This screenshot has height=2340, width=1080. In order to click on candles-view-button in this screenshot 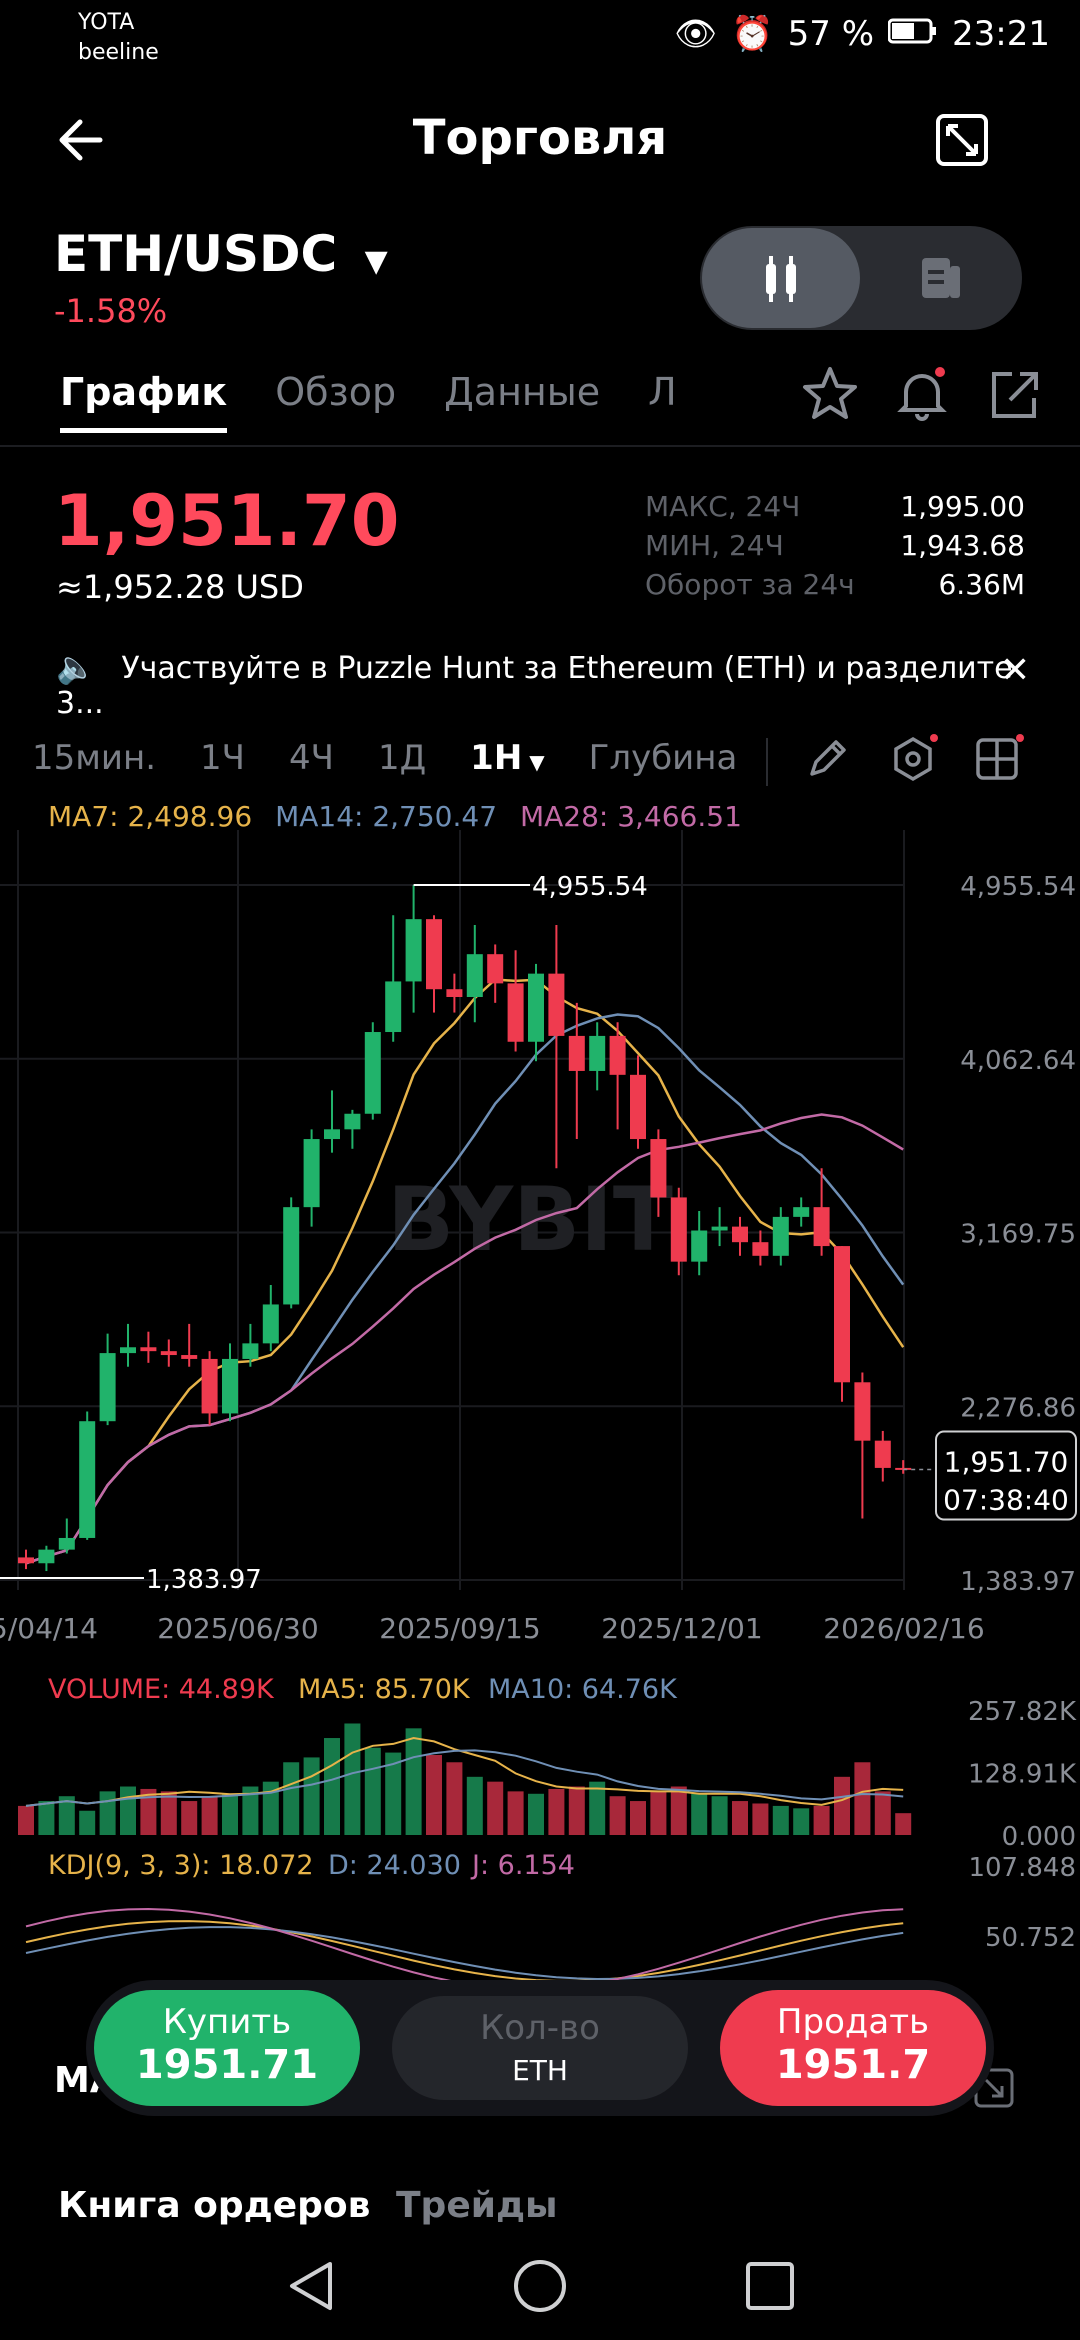, I will do `click(781, 278)`.